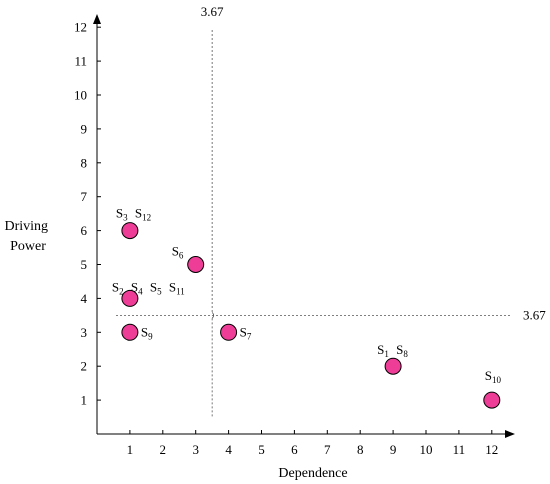 The image size is (550, 484). Describe the element at coordinates (84, 196) in the screenshot. I see `y-tick-label: 7` at that location.